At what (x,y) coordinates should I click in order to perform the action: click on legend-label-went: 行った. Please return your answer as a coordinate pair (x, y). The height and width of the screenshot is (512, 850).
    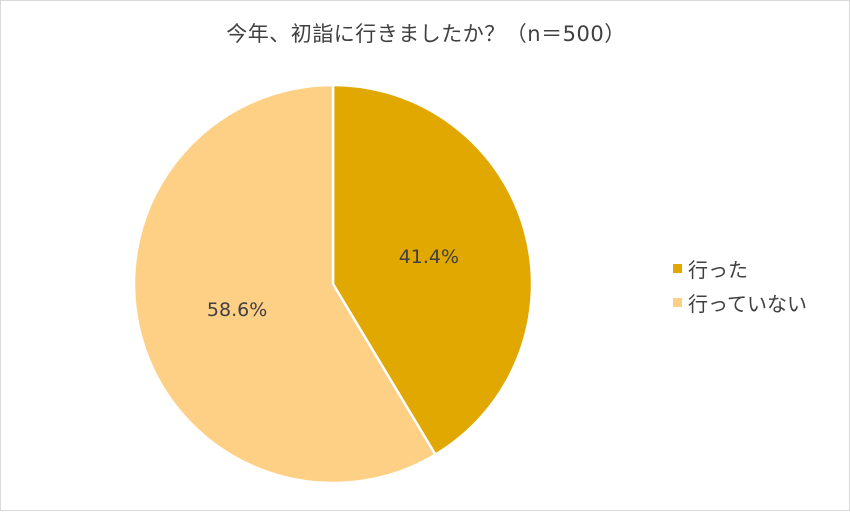
    Looking at the image, I should click on (718, 269).